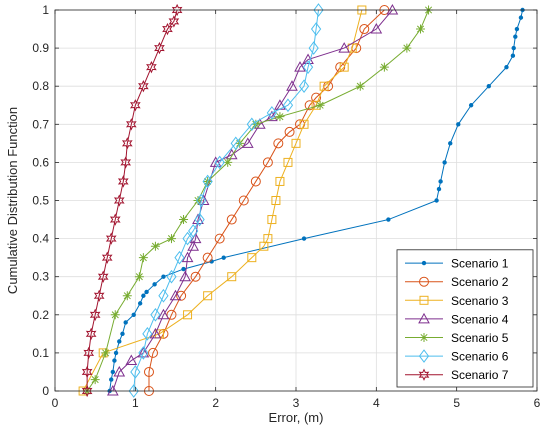  Describe the element at coordinates (456, 403) in the screenshot. I see `x-tick-label: 5` at that location.